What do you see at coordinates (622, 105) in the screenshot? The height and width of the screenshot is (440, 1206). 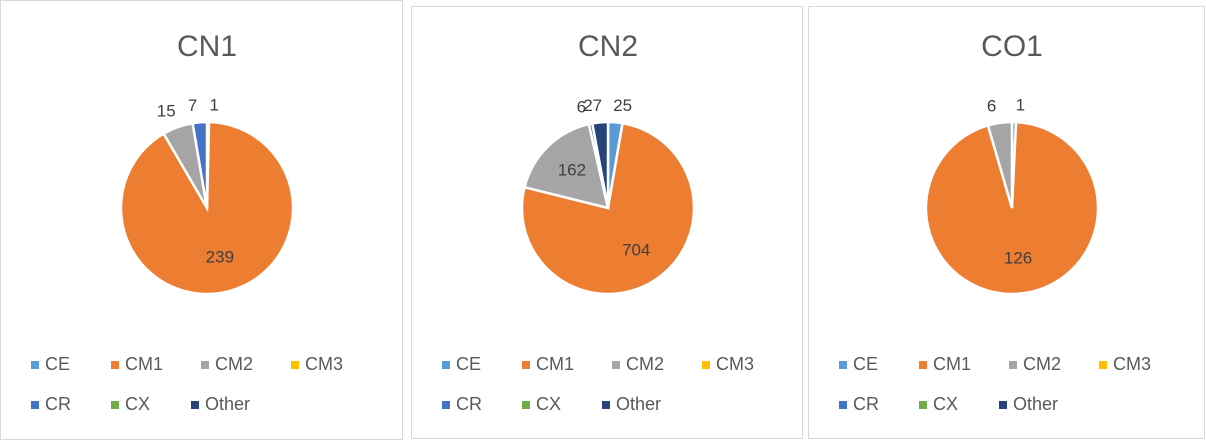 I see `data-label: 25` at bounding box center [622, 105].